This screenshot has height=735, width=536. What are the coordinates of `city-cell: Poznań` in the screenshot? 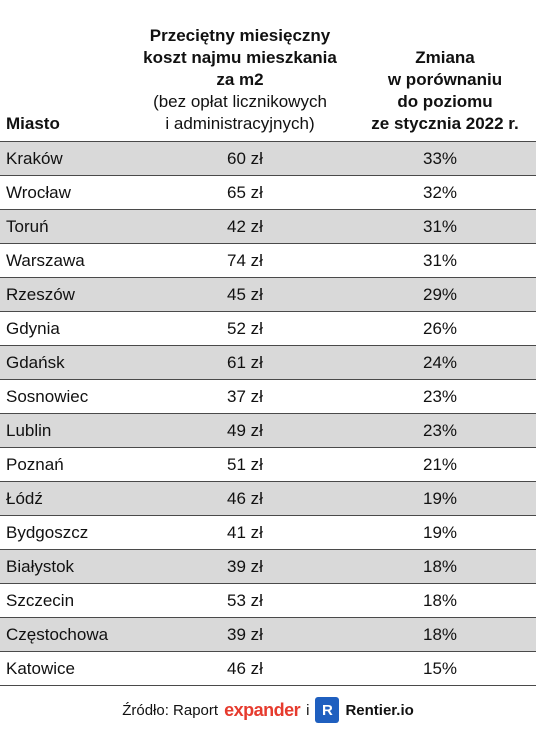 It's located at (35, 464).